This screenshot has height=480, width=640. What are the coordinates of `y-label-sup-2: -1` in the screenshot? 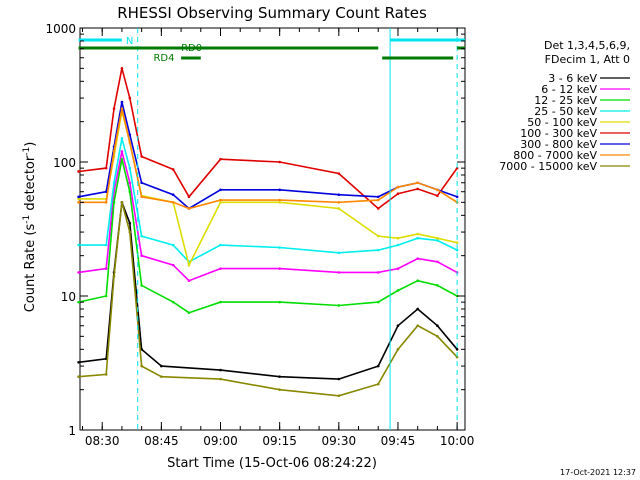 It's located at (27, 151).